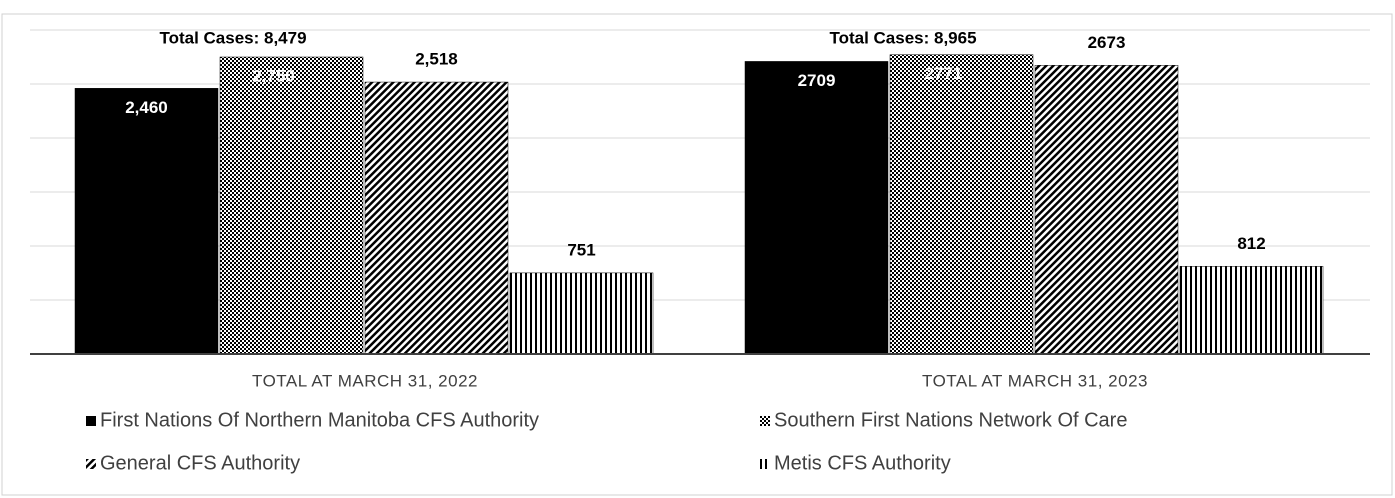 Image resolution: width=1395 pixels, height=498 pixels. Describe the element at coordinates (944, 73) in the screenshot. I see `value-label: 2771` at that location.